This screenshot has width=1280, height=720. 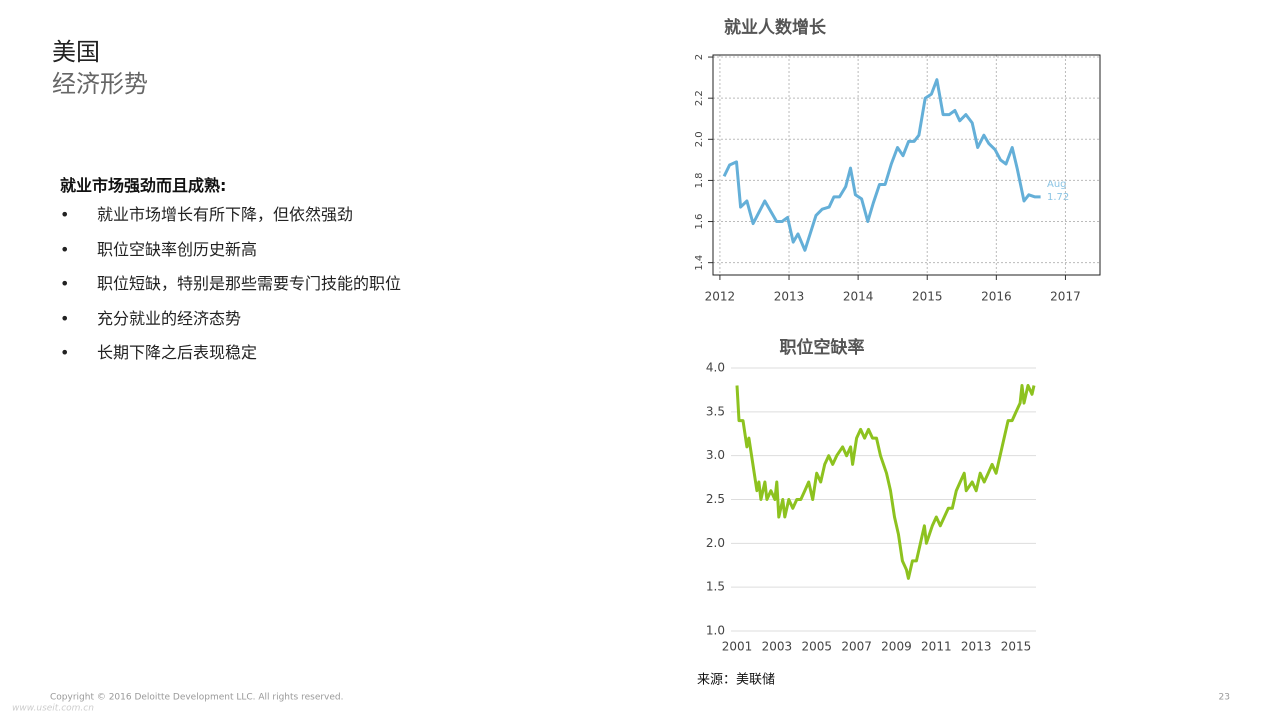 What do you see at coordinates (53, 709) in the screenshot?
I see `watermark: www.useit.com.cn` at bounding box center [53, 709].